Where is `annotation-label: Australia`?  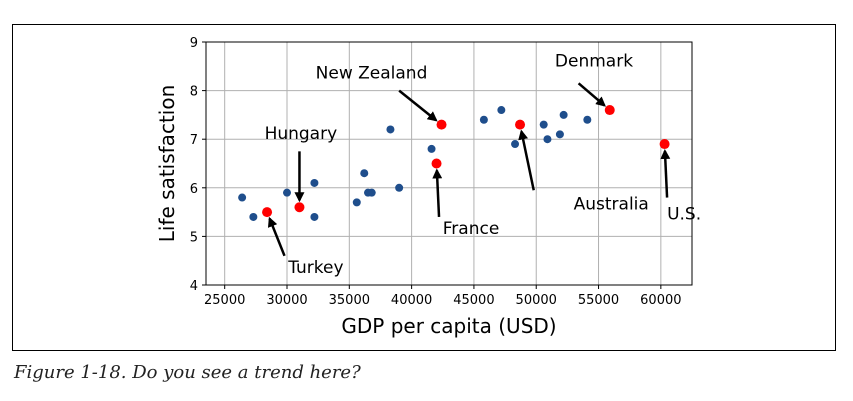 annotation-label: Australia is located at coordinates (611, 205).